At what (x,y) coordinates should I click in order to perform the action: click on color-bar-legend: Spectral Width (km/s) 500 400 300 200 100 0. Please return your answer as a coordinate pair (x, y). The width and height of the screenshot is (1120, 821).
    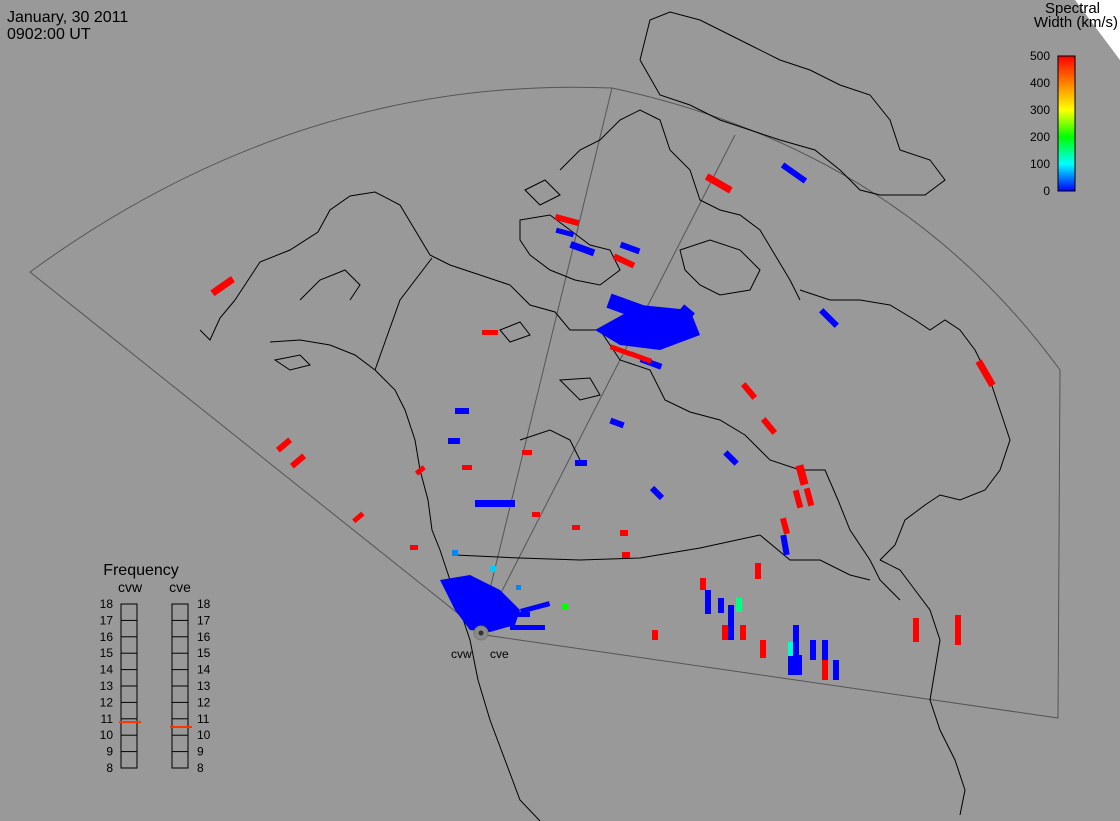
    Looking at the image, I should click on (1074, 99).